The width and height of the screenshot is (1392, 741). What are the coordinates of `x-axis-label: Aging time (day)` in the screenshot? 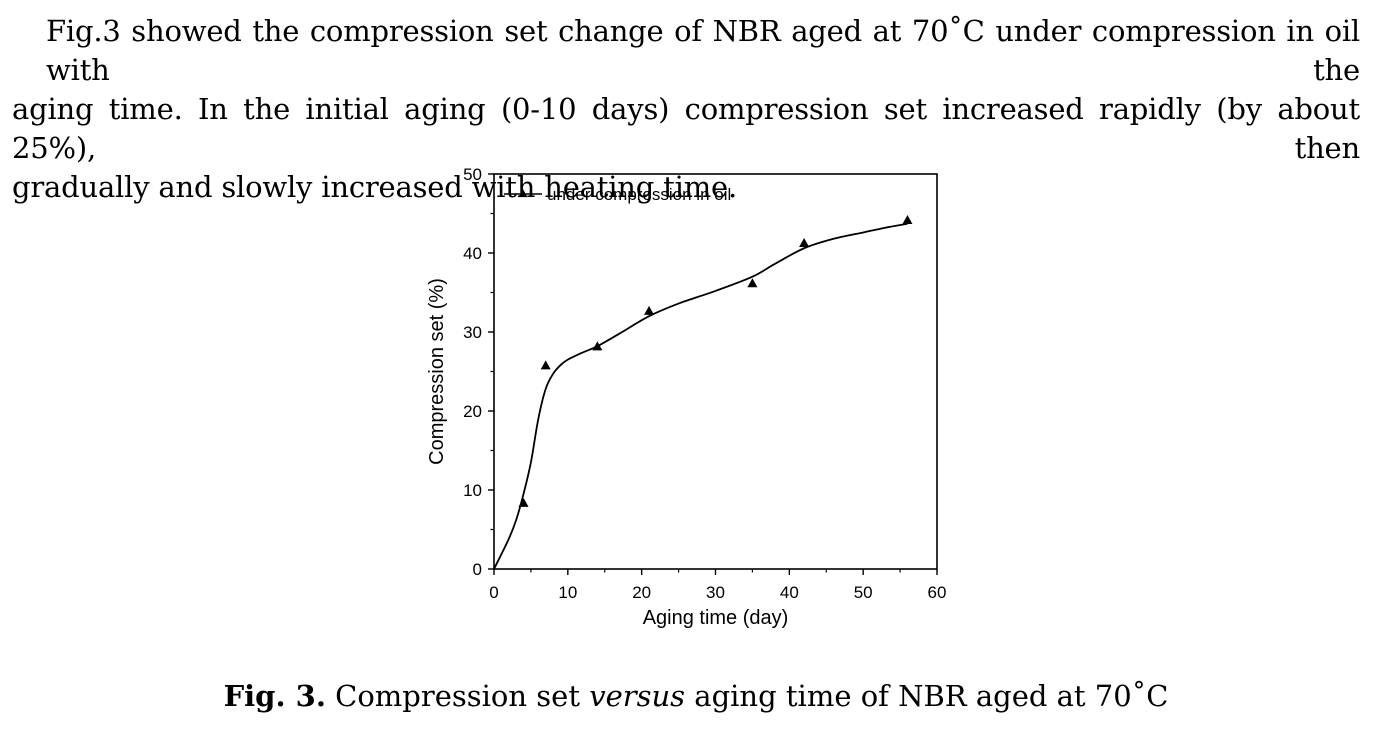 It's located at (716, 618).